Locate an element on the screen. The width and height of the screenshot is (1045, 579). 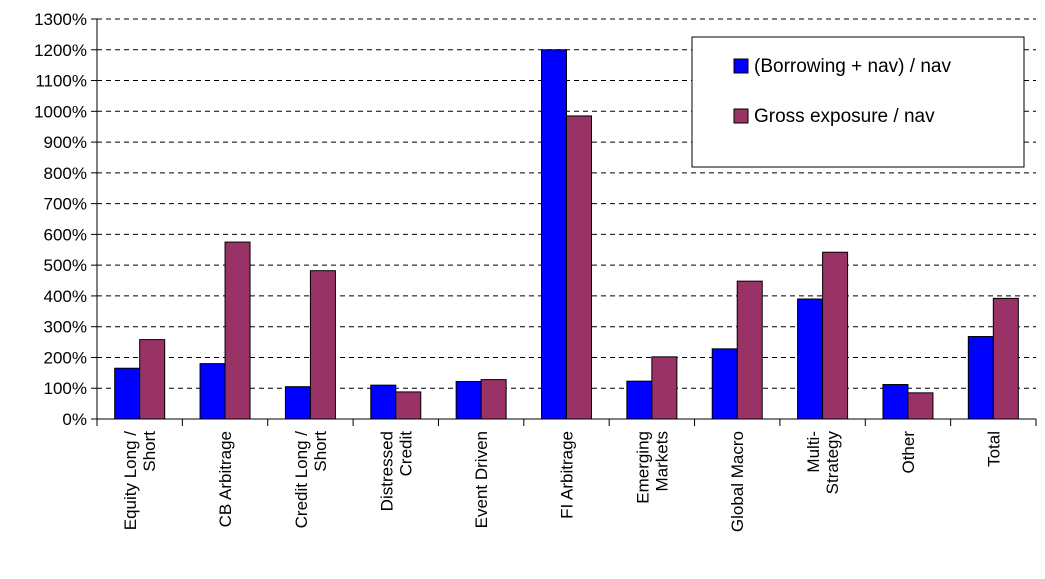
x-tick-label: Event Driven is located at coordinates (481, 479).